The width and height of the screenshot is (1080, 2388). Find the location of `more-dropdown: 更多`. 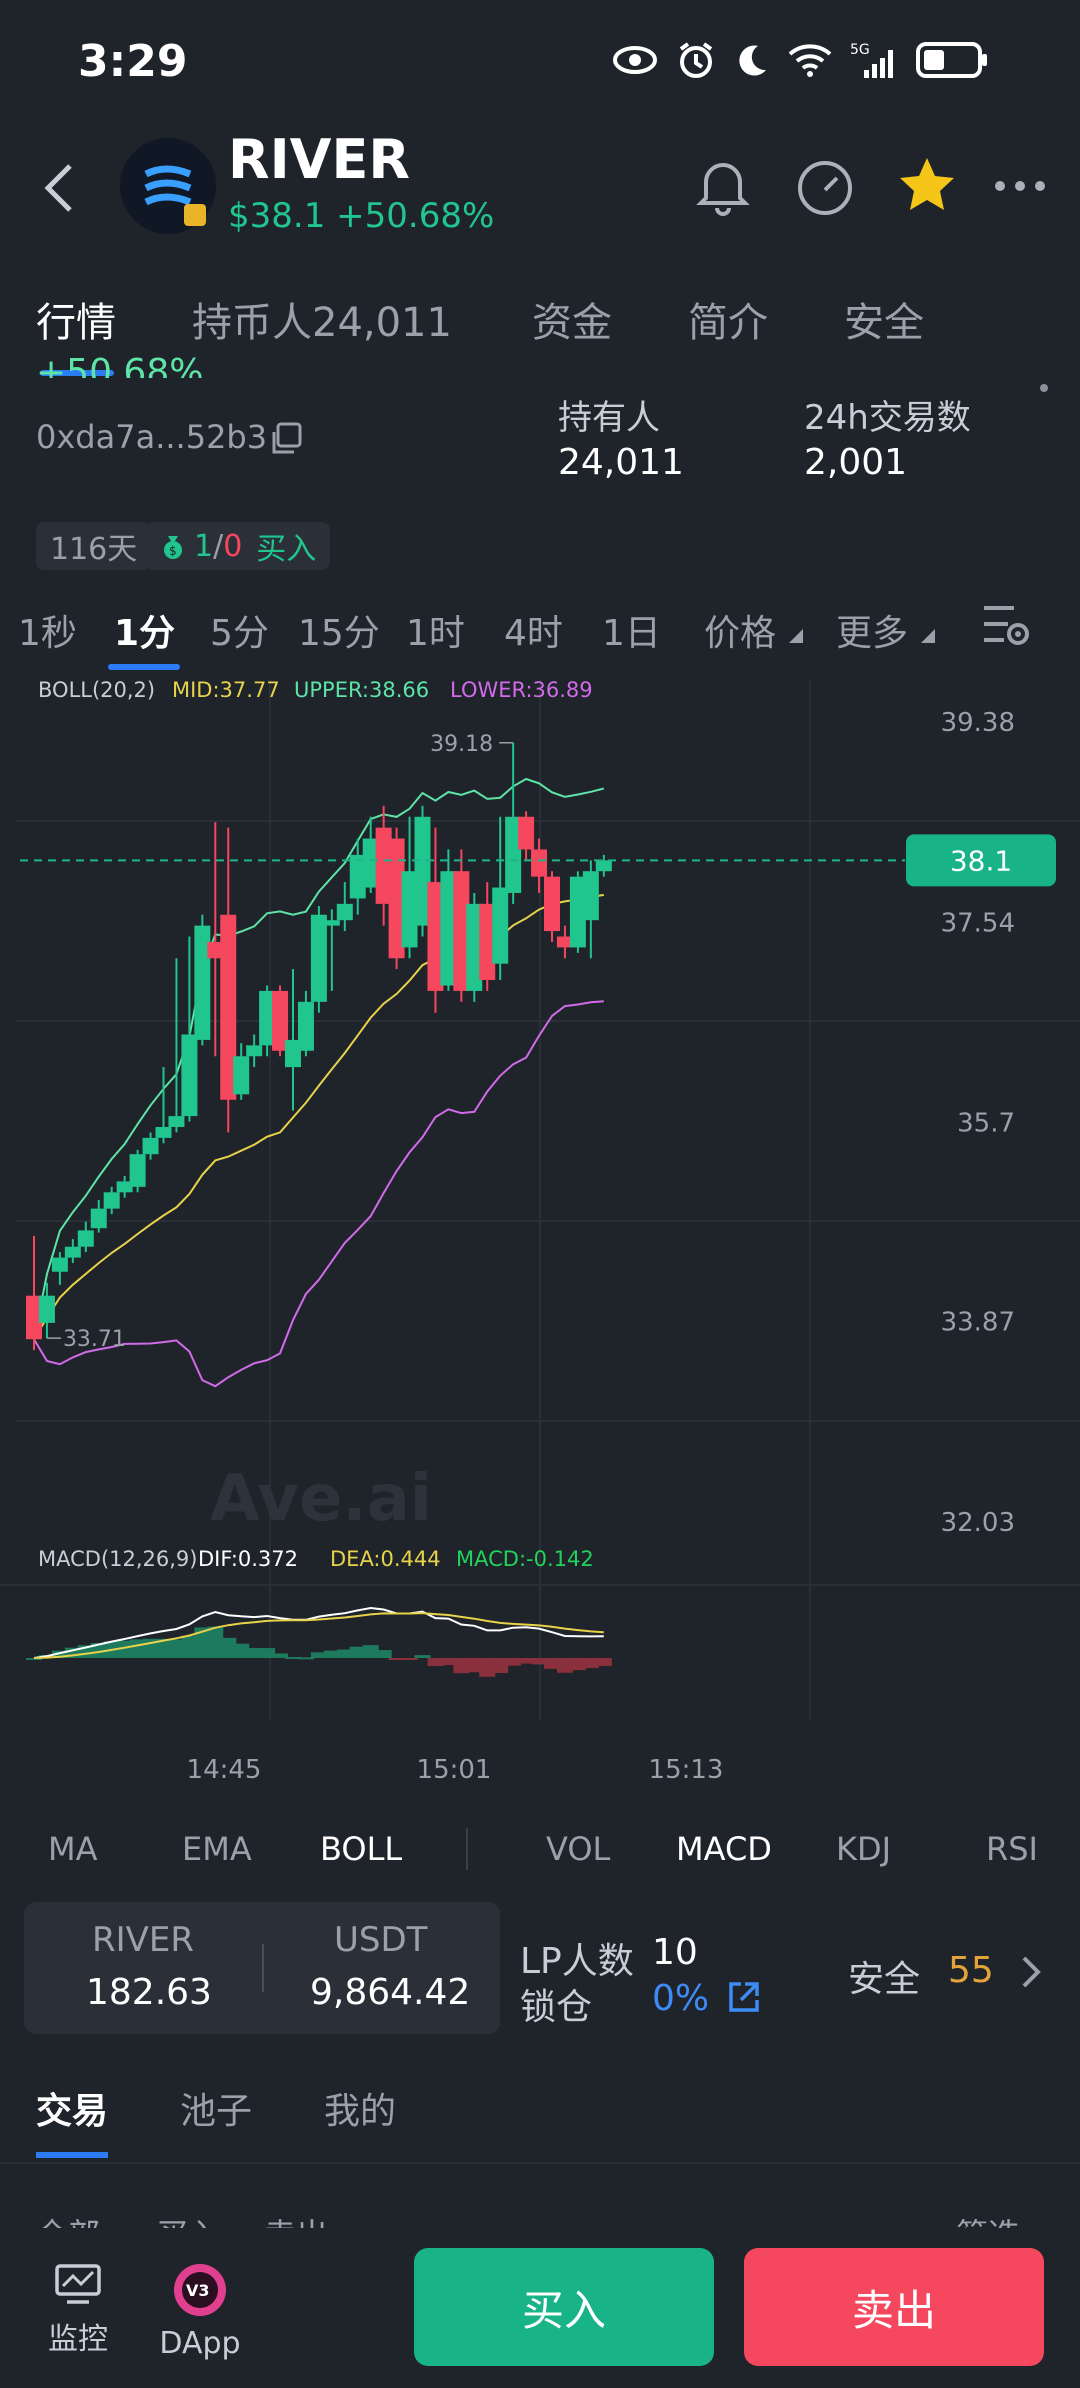

more-dropdown: 更多 is located at coordinates (886, 630).